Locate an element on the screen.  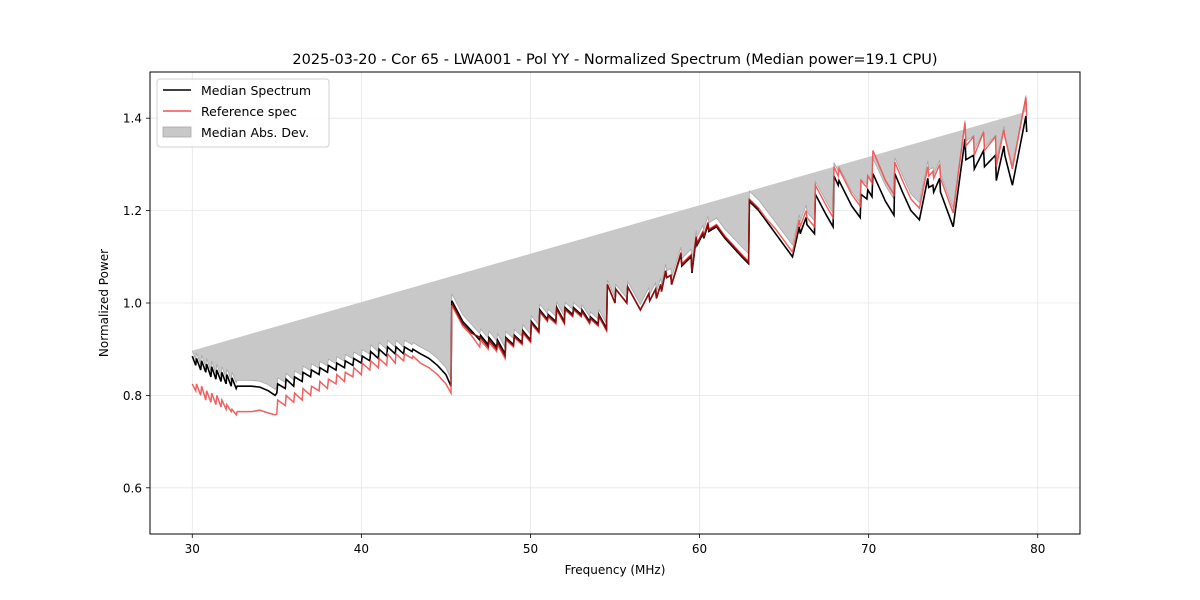
overlap-line is located at coordinates (605, 278).